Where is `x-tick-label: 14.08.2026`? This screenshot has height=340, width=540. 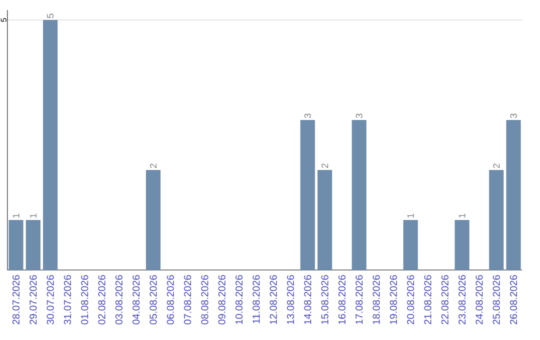
x-tick-label: 14.08.2026 is located at coordinates (308, 299).